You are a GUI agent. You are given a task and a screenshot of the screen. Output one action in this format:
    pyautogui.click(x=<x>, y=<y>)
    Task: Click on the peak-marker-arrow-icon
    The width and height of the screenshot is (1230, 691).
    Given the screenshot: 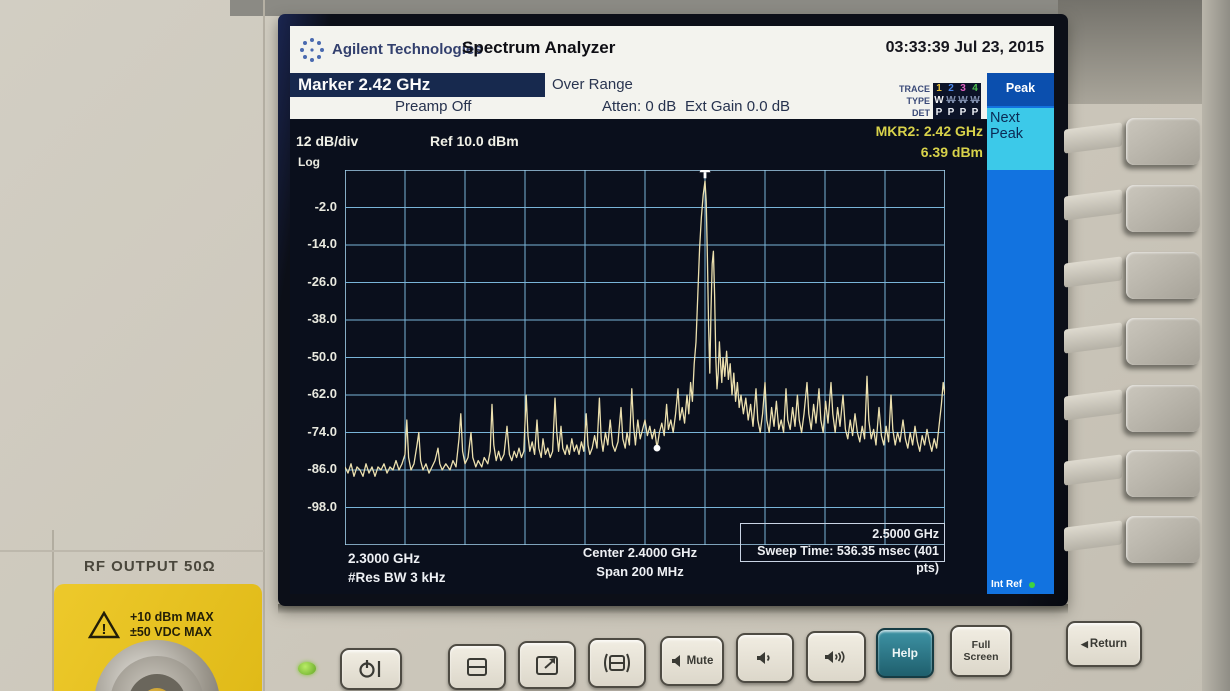 What is the action you would take?
    pyautogui.click(x=705, y=171)
    